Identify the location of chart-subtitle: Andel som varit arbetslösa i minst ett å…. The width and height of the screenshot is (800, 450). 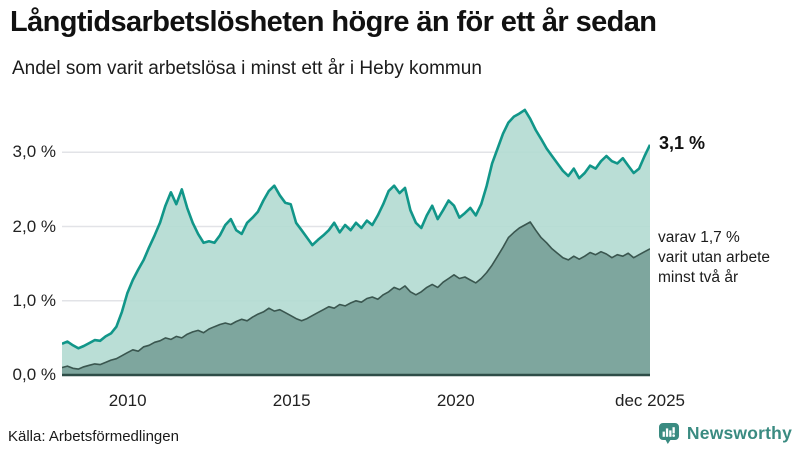
(247, 68).